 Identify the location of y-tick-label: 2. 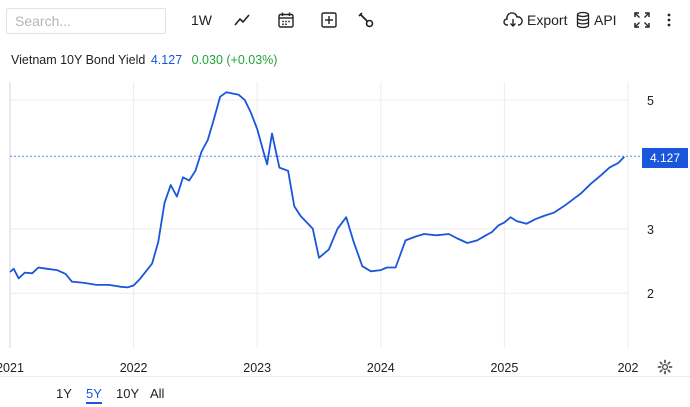
(650, 294).